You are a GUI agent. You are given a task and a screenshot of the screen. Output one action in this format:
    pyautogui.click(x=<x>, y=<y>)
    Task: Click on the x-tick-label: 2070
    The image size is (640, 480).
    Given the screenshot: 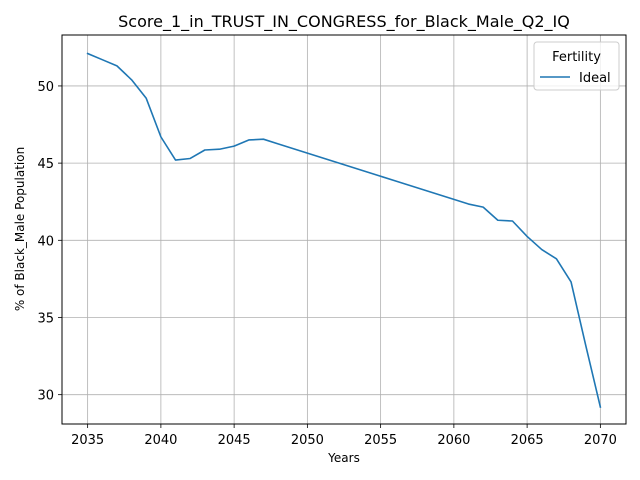 What is the action you would take?
    pyautogui.click(x=600, y=440)
    